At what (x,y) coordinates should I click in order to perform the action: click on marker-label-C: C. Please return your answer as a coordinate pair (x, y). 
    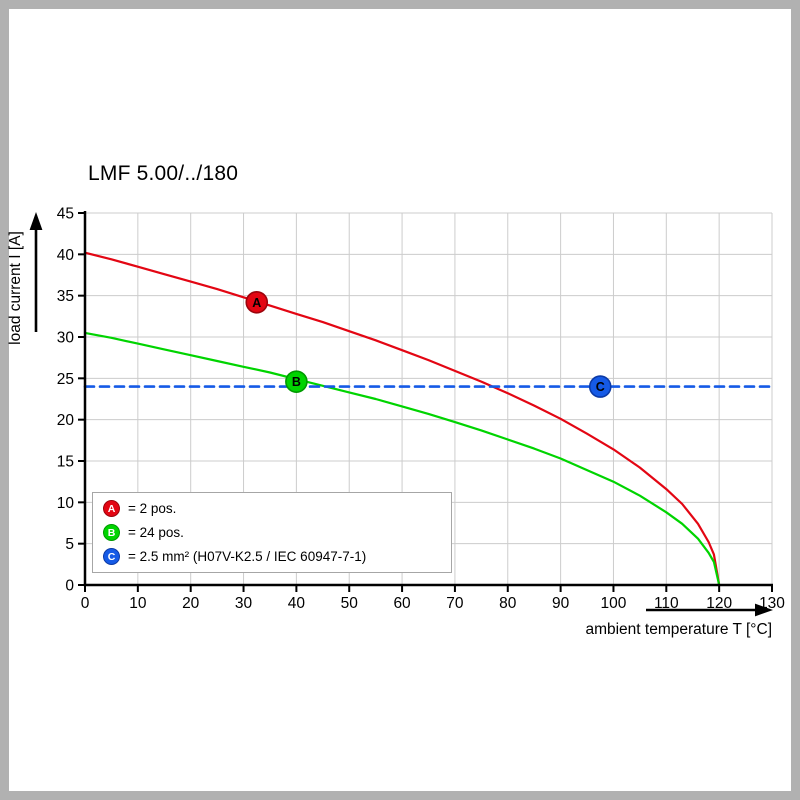
    Looking at the image, I should click on (600, 387).